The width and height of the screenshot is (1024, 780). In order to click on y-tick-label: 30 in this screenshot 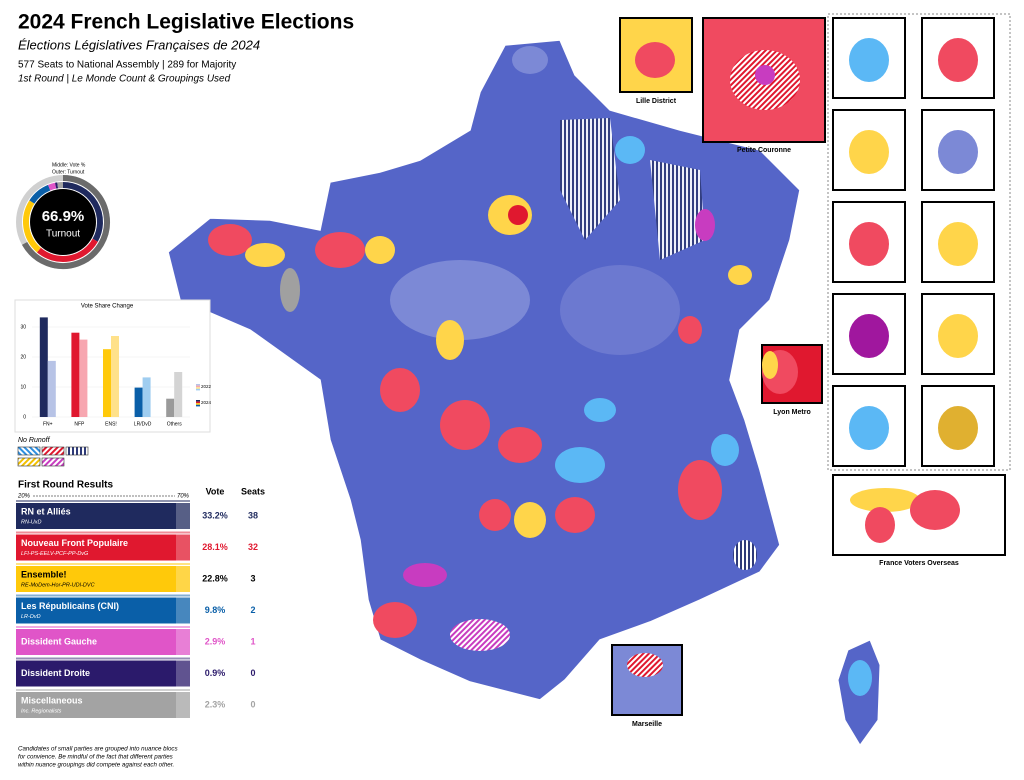, I will do `click(23, 327)`.